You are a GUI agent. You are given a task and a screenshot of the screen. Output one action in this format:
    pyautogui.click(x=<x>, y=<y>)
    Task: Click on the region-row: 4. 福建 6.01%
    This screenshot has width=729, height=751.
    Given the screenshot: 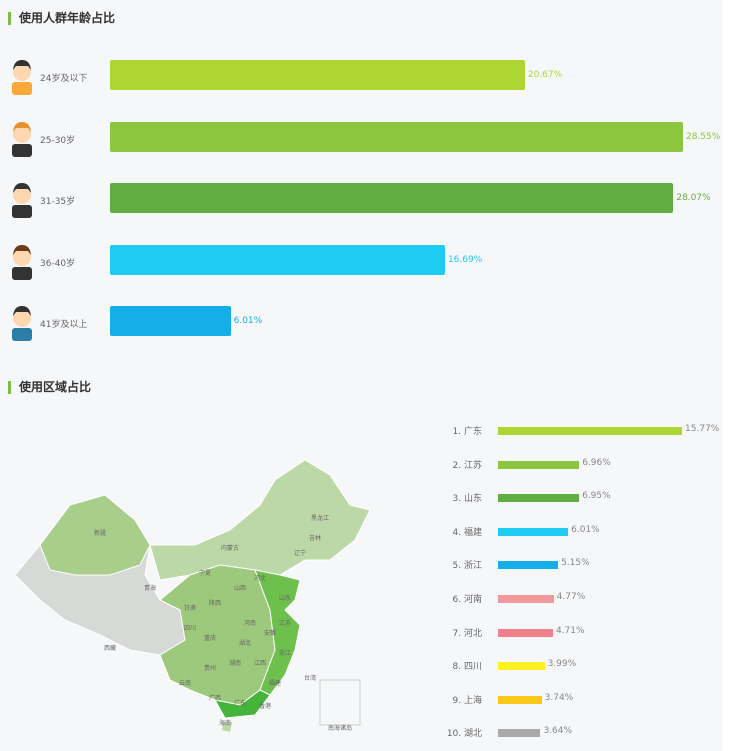 What is the action you would take?
    pyautogui.click(x=579, y=532)
    